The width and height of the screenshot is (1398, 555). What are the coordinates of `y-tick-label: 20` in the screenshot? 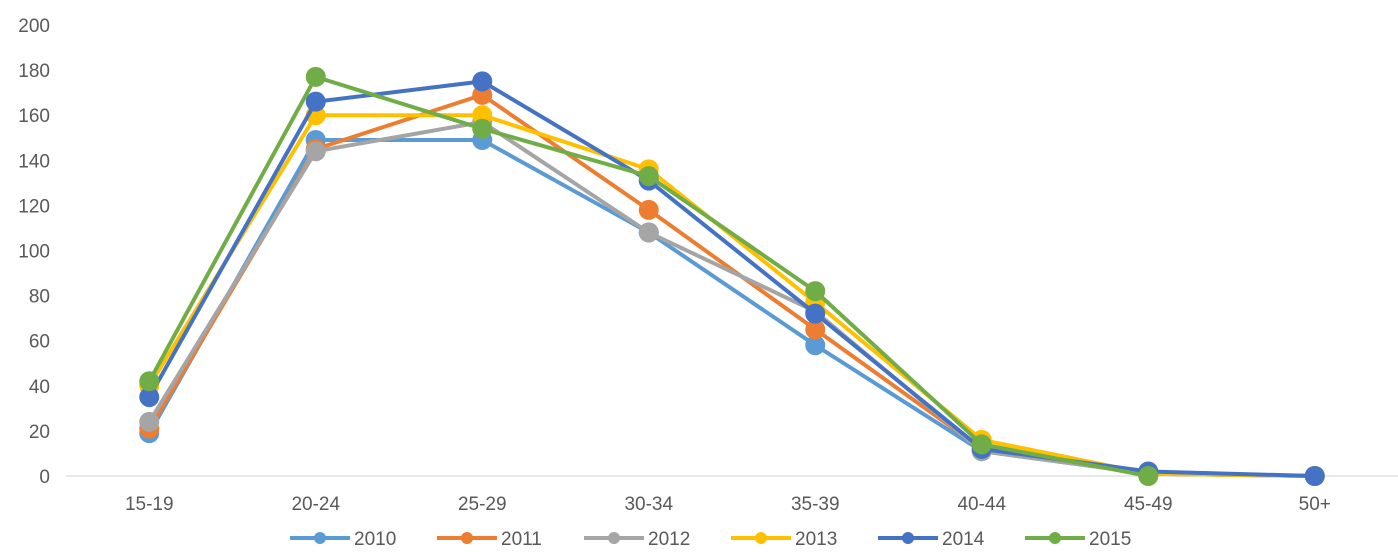 It's located at (39, 432).